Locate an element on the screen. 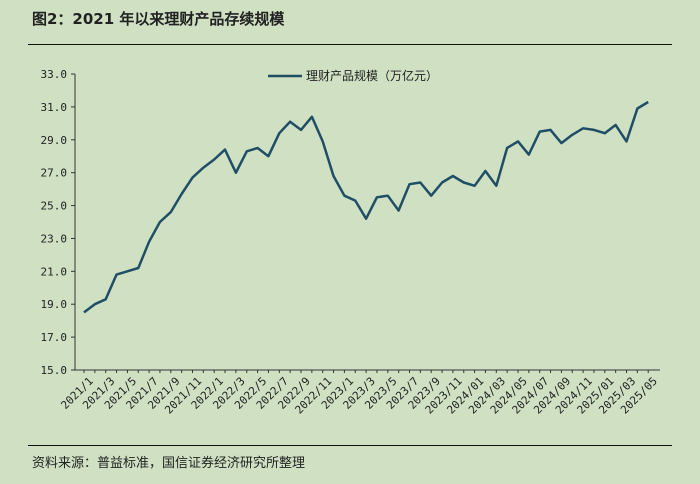 The width and height of the screenshot is (700, 484). y-tick-label: 29.0 is located at coordinates (54, 140).